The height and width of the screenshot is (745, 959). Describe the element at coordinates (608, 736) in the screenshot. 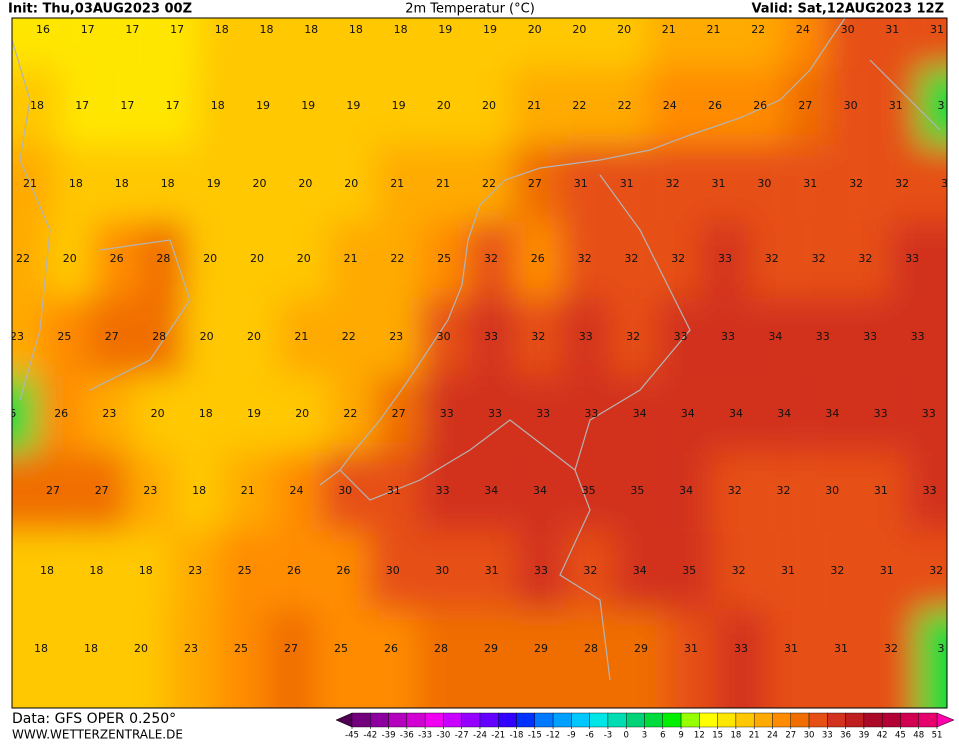

I see `colorbar-tick-label: -3` at that location.